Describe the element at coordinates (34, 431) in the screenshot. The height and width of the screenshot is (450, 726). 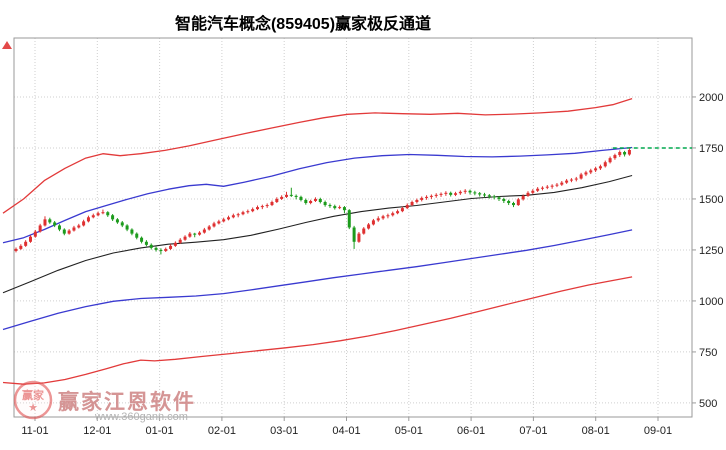
I see `x-axis-label: 11-01` at that location.